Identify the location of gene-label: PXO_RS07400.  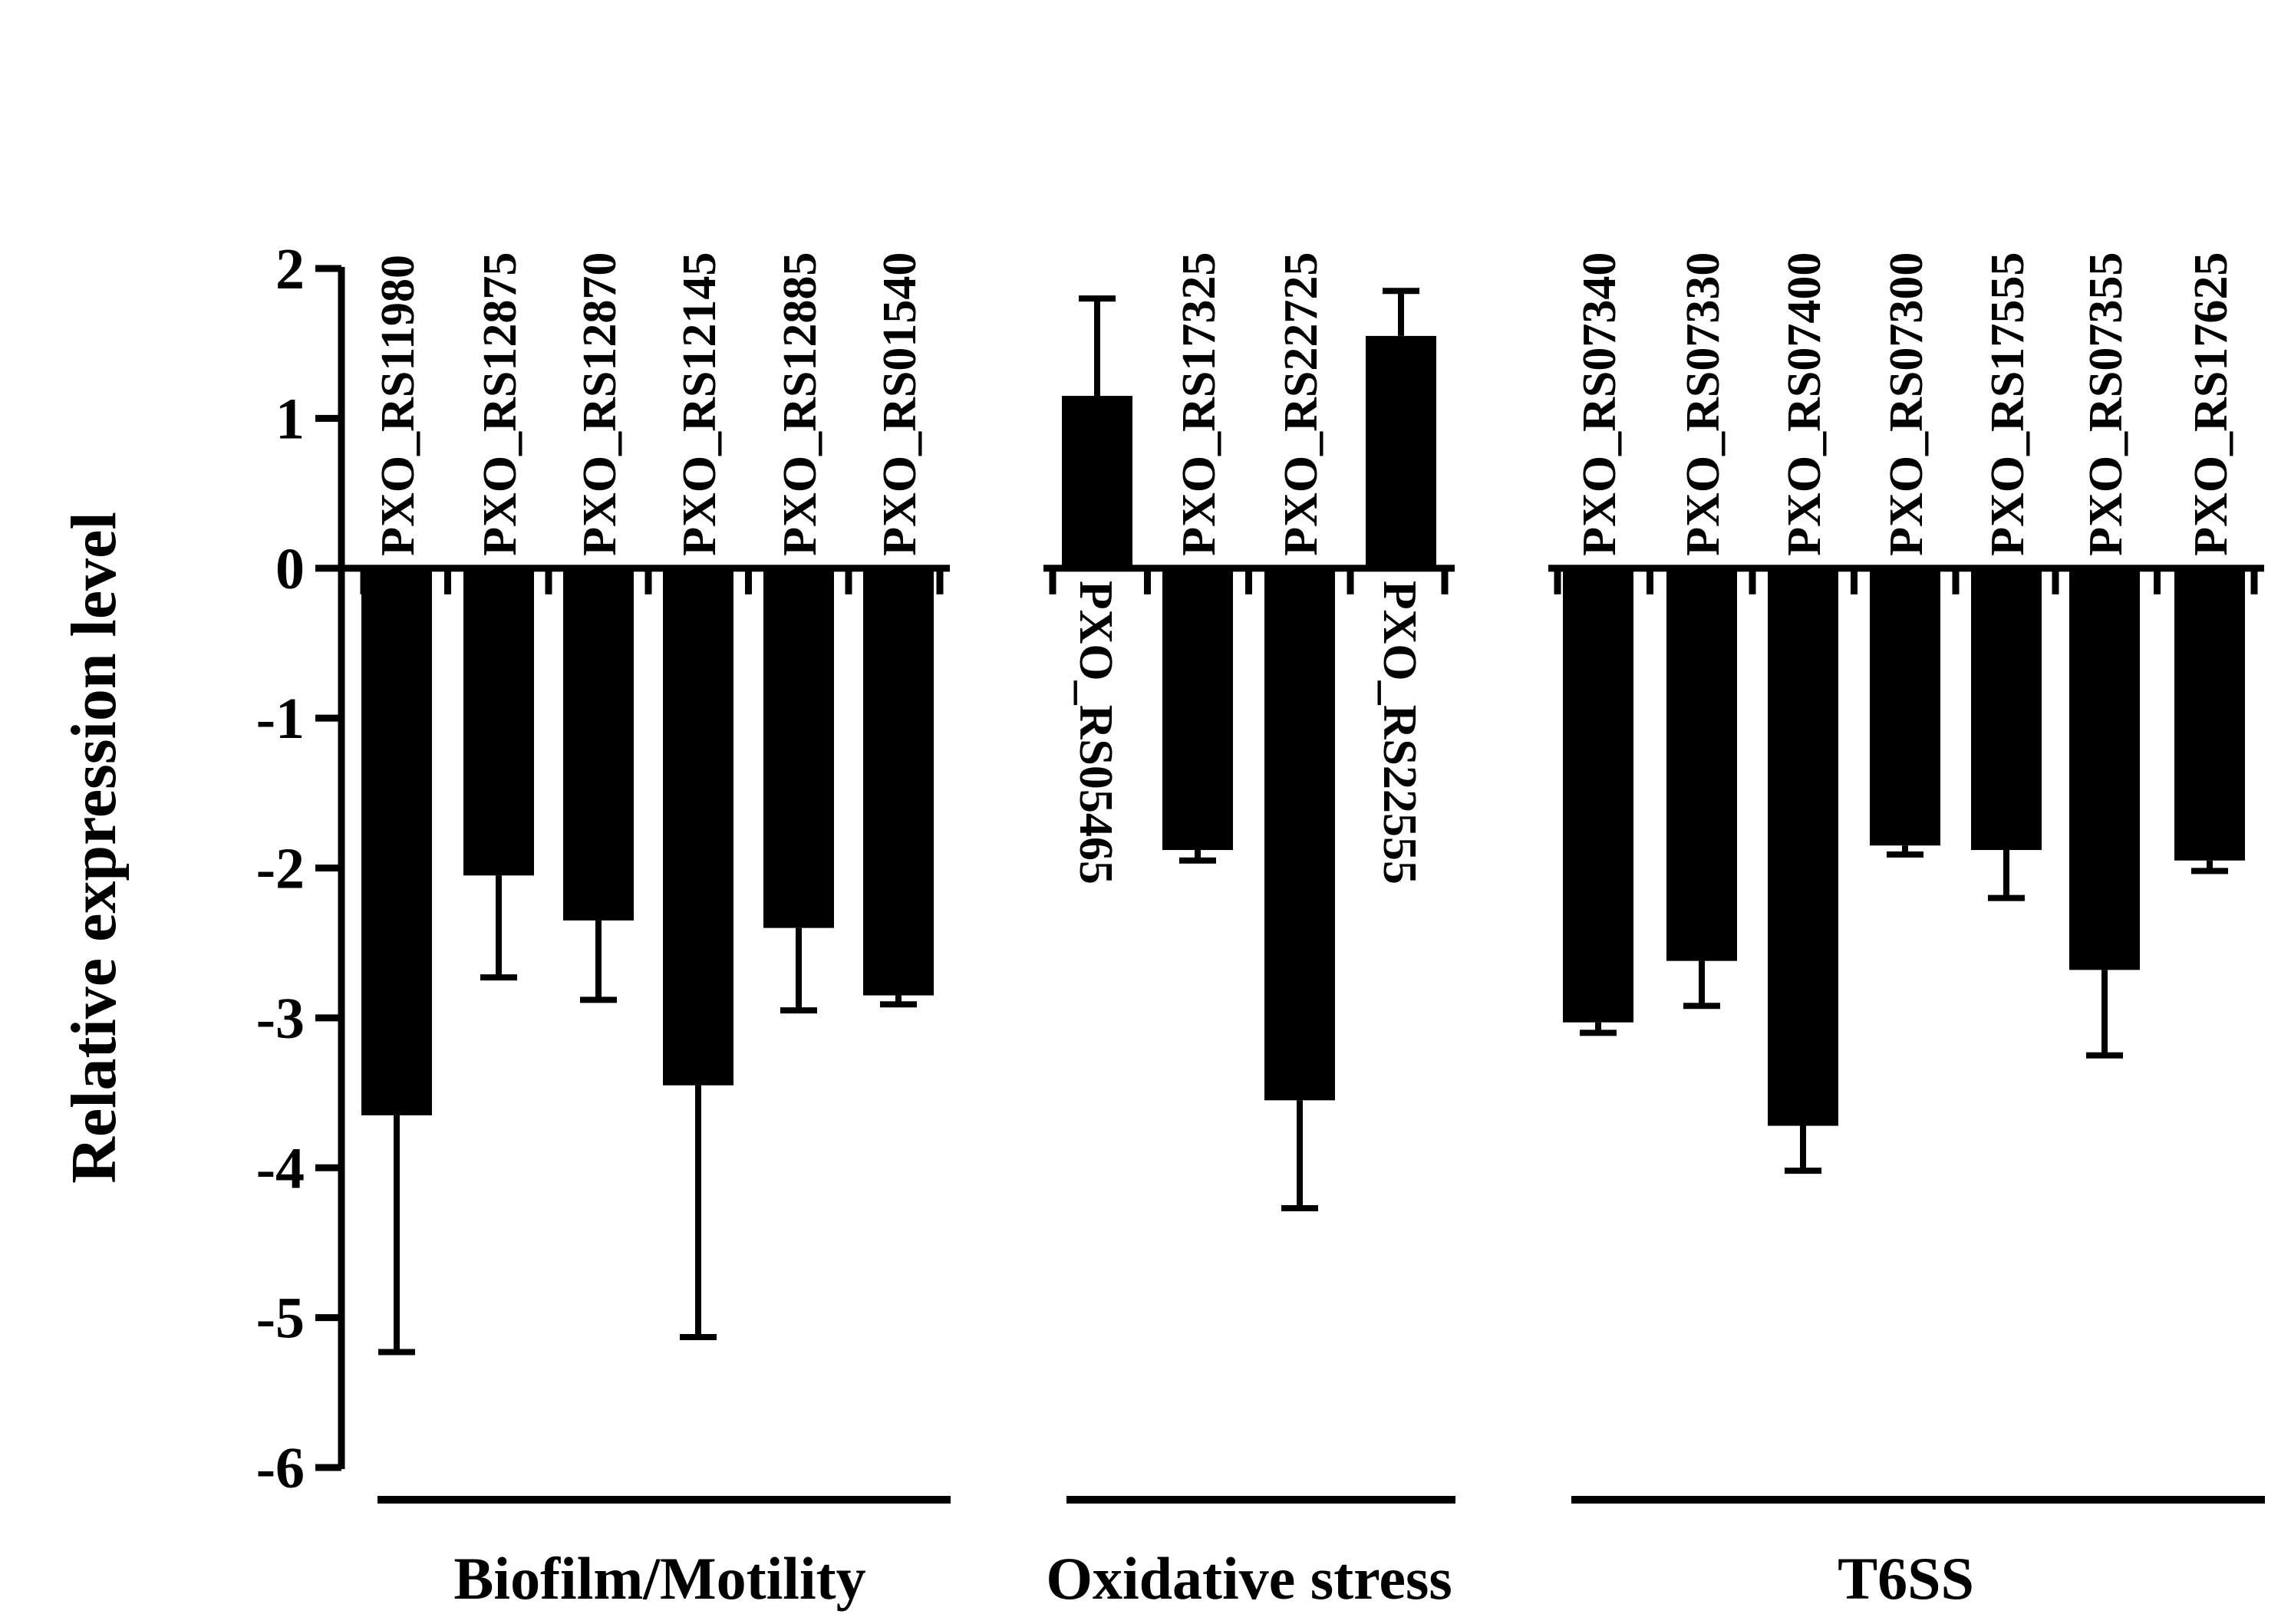
(1804, 404).